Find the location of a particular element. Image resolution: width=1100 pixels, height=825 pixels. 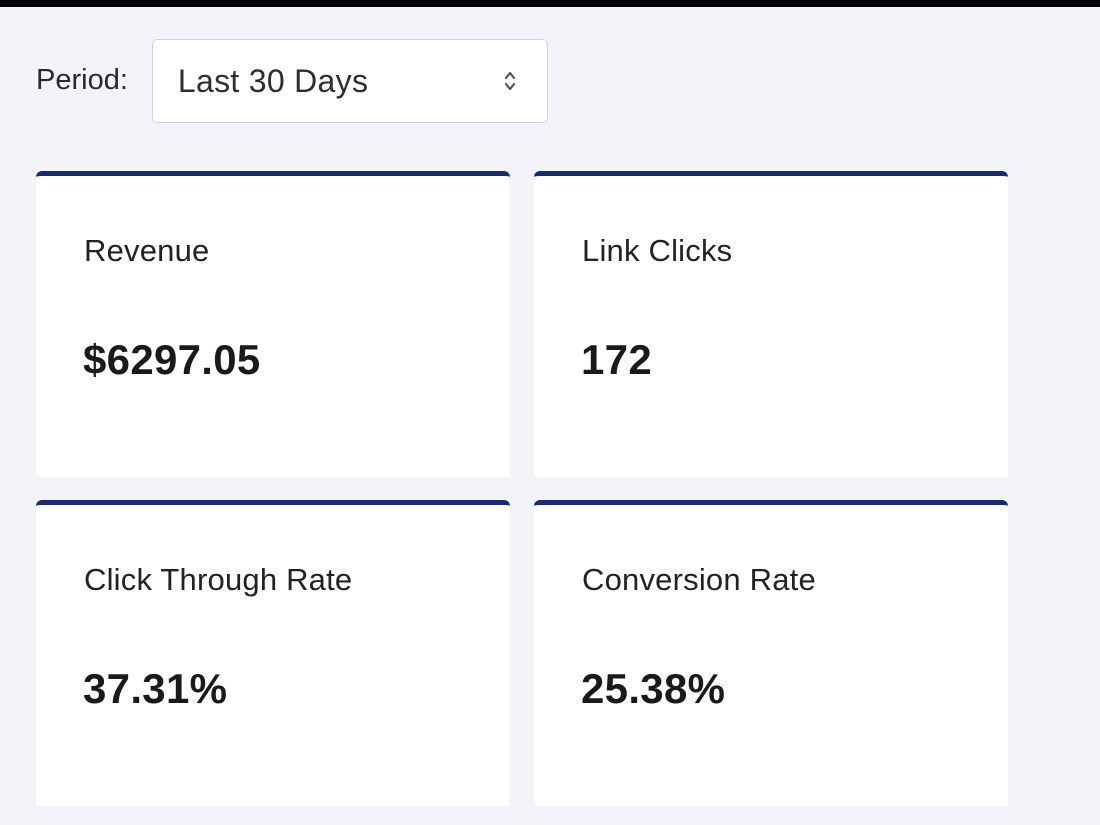

metric-value: 172 is located at coordinates (616, 359).